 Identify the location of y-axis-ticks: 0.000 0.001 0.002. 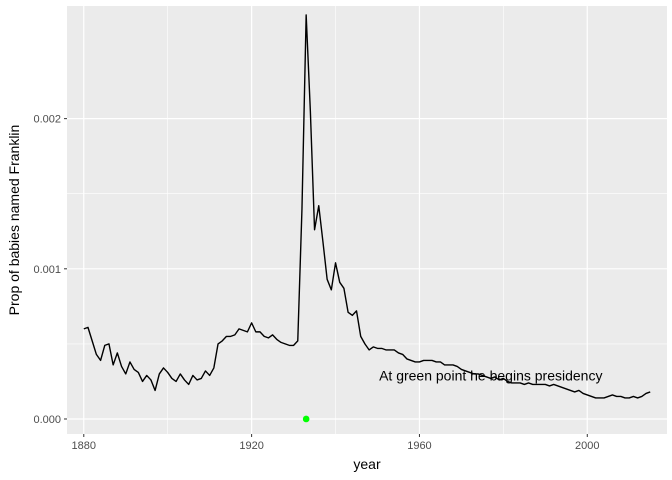
(50, 270).